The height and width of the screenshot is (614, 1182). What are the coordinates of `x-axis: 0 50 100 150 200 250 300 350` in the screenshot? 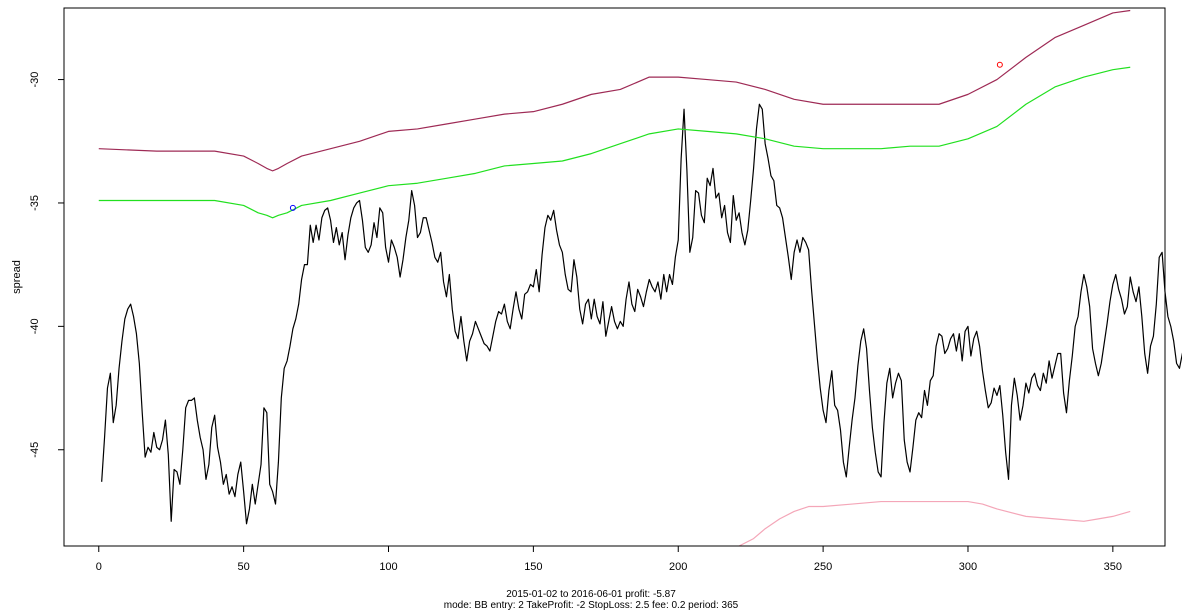 It's located at (609, 559).